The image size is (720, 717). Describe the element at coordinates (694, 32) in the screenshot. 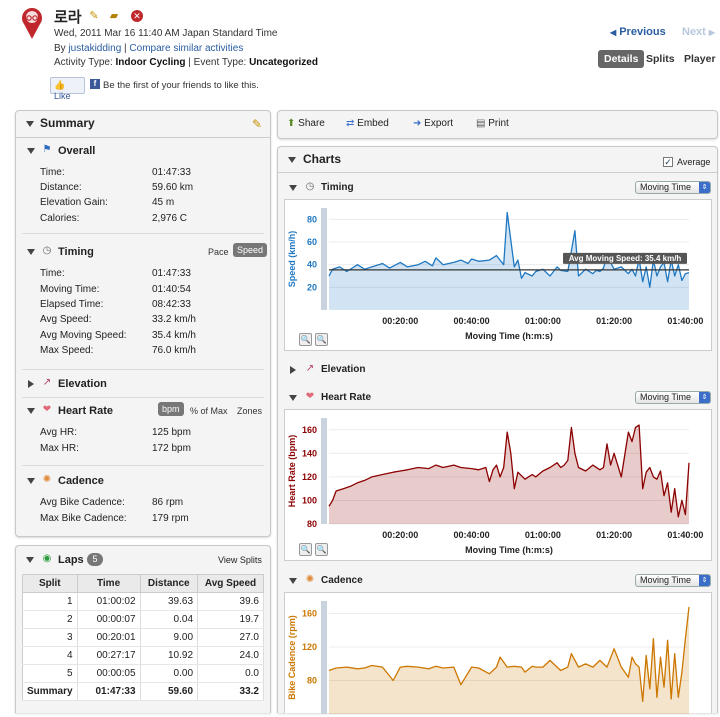

I see `next-label: Next` at that location.